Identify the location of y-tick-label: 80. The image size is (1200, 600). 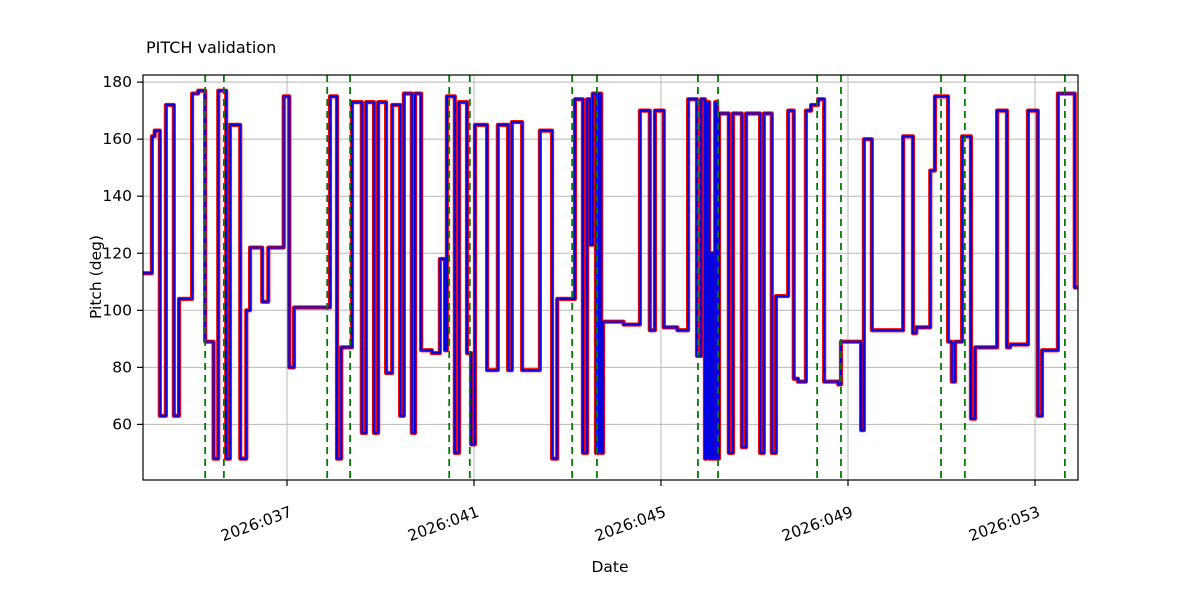
(122, 367).